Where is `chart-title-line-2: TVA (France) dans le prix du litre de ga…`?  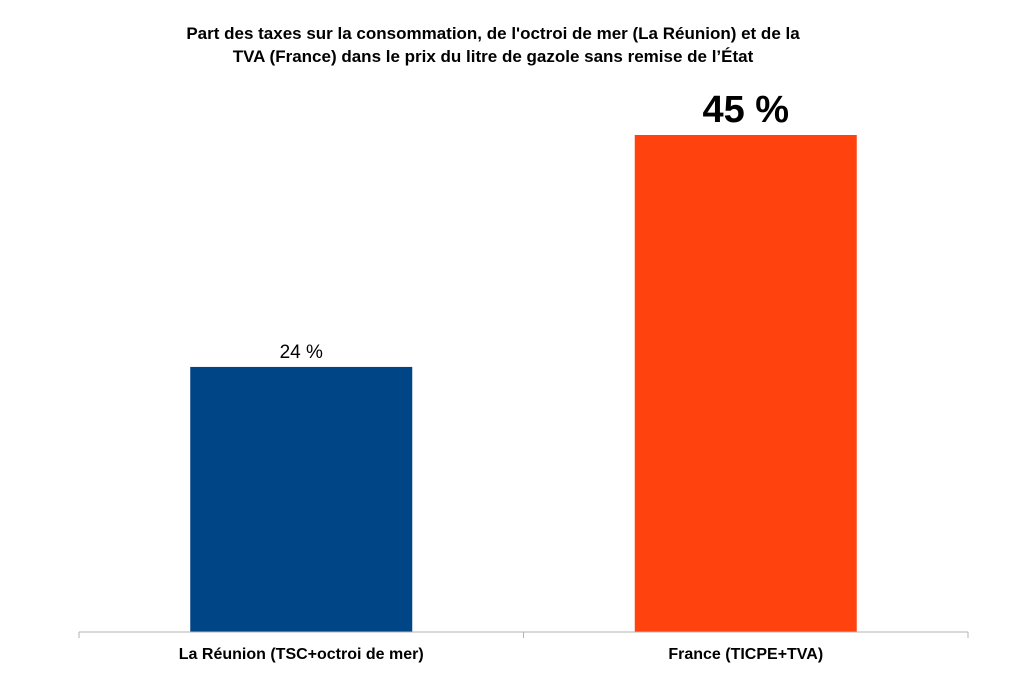 chart-title-line-2: TVA (France) dans le prix du litre de ga… is located at coordinates (493, 56).